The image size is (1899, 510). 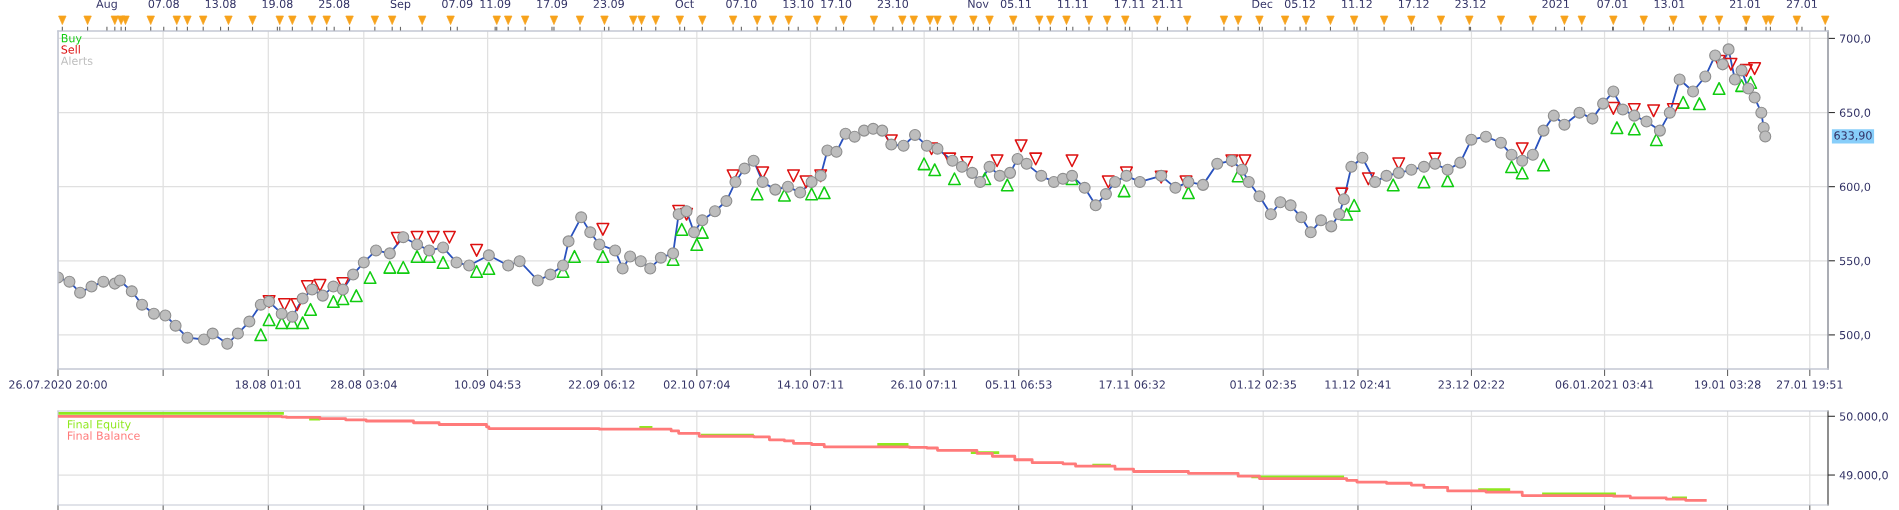 I want to click on x2-tick-label: 07.10, so click(x=741, y=4).